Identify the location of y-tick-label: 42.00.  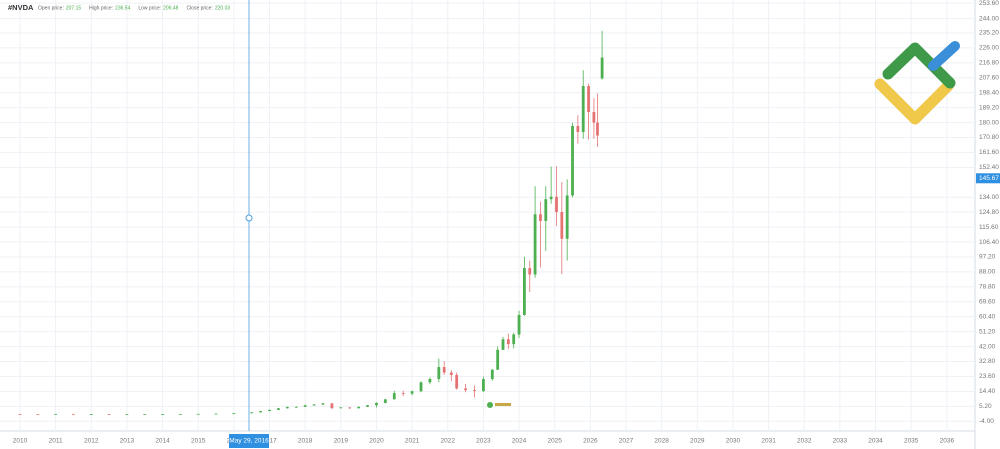
(987, 346).